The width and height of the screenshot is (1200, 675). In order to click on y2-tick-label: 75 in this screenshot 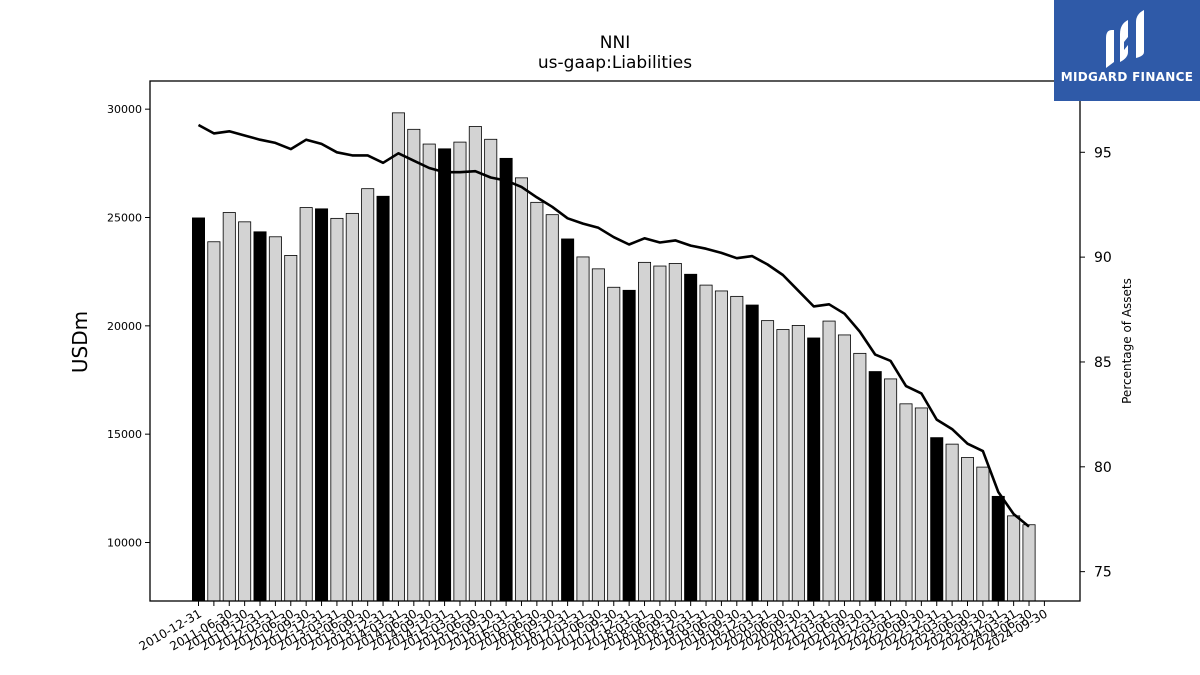, I will do `click(1103, 573)`.